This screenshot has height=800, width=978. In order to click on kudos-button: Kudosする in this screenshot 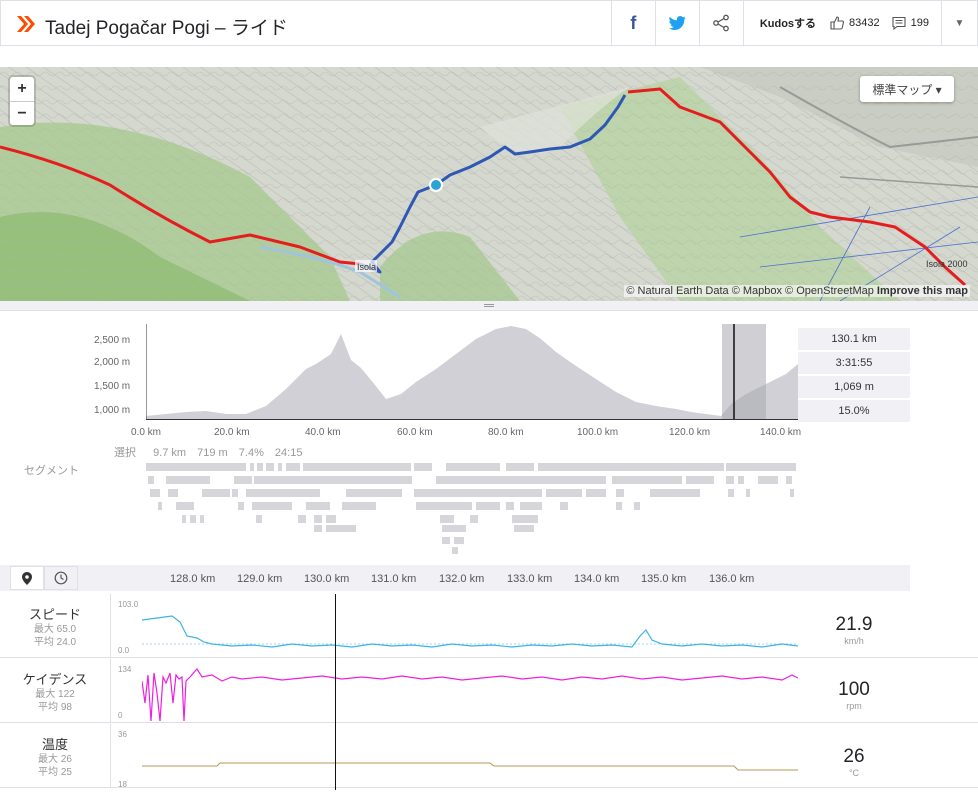, I will do `click(783, 23)`.